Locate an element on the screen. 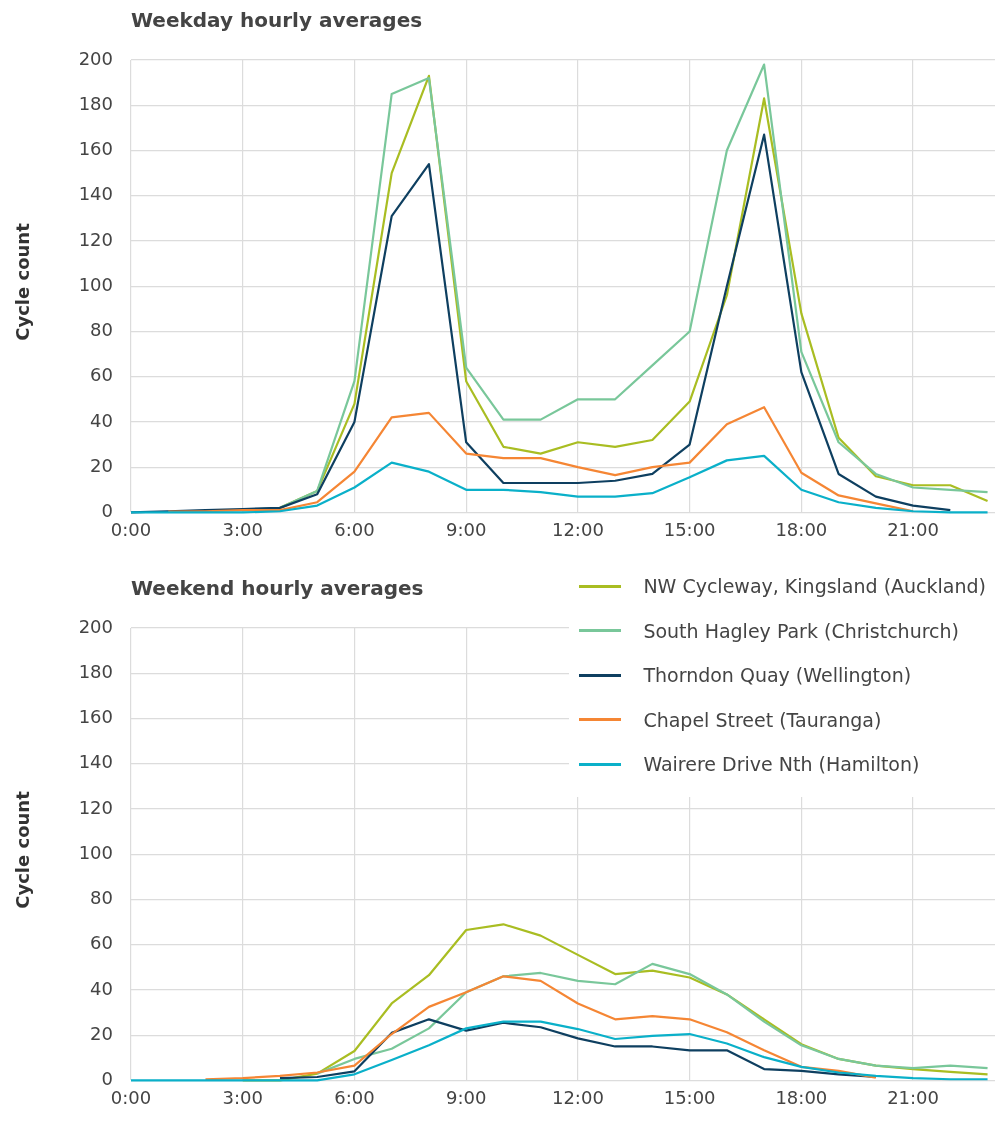 The height and width of the screenshot is (1141, 996). legend-label: Wairere Drive Nth (Hamilton) is located at coordinates (781, 764).